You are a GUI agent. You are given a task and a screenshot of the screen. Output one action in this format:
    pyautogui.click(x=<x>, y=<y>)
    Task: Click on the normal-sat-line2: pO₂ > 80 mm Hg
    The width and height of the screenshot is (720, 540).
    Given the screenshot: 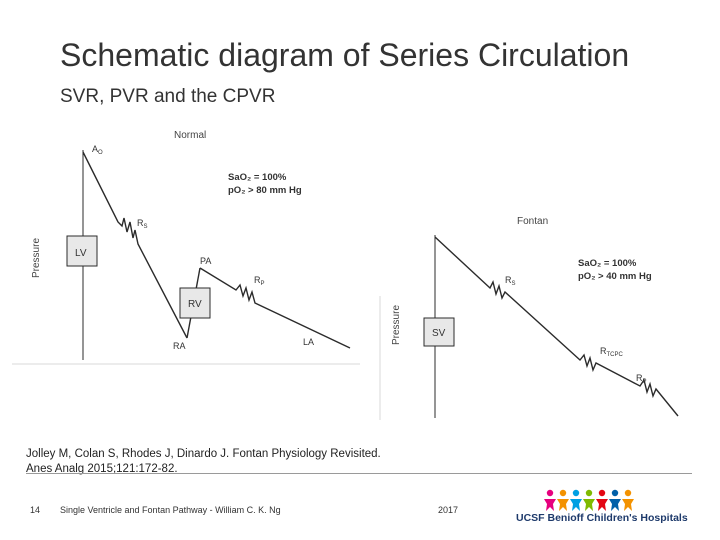 What is the action you would take?
    pyautogui.click(x=265, y=190)
    